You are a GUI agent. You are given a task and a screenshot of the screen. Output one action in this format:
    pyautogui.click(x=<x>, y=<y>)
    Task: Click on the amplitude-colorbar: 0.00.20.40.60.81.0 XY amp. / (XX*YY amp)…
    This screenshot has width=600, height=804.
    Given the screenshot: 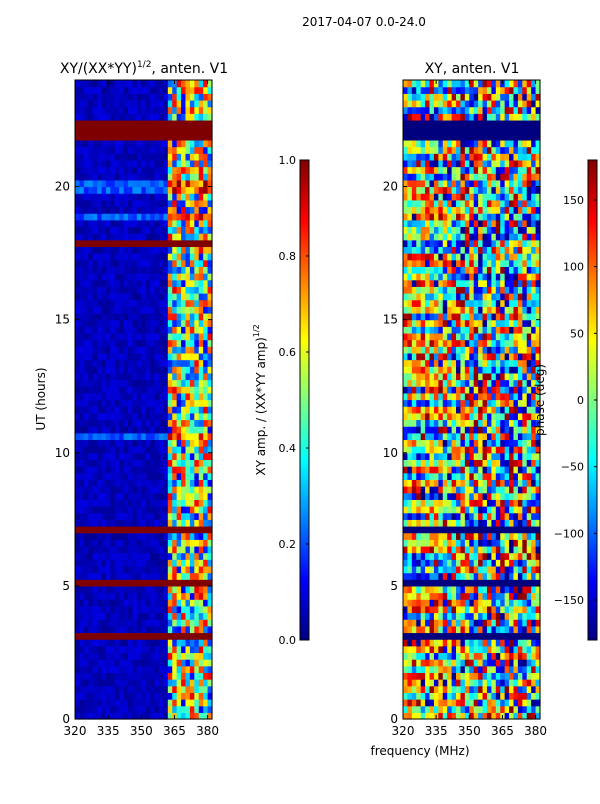 What is the action you would take?
    pyautogui.click(x=280, y=400)
    